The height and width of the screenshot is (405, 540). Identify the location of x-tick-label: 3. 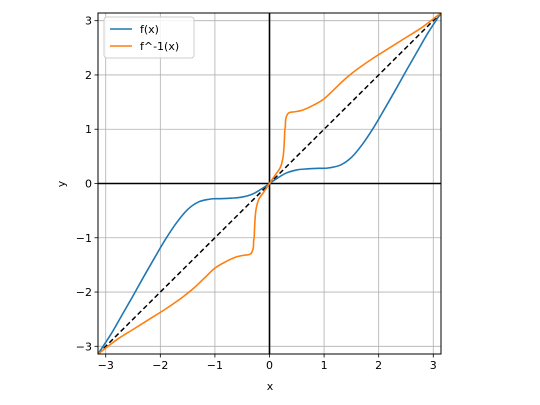
(433, 365).